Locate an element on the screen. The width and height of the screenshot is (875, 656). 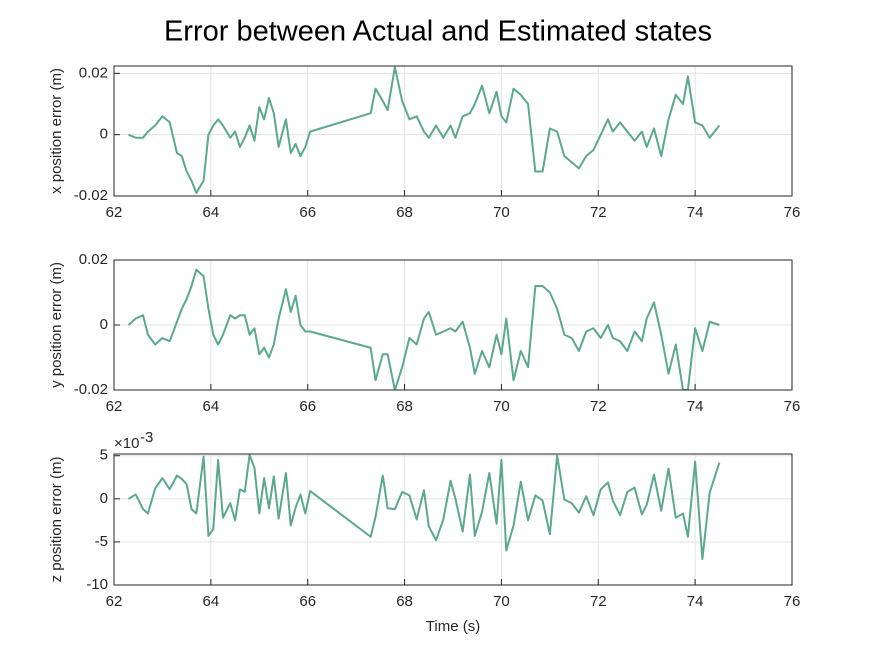
x-axis-label: Time (s) is located at coordinates (453, 626).